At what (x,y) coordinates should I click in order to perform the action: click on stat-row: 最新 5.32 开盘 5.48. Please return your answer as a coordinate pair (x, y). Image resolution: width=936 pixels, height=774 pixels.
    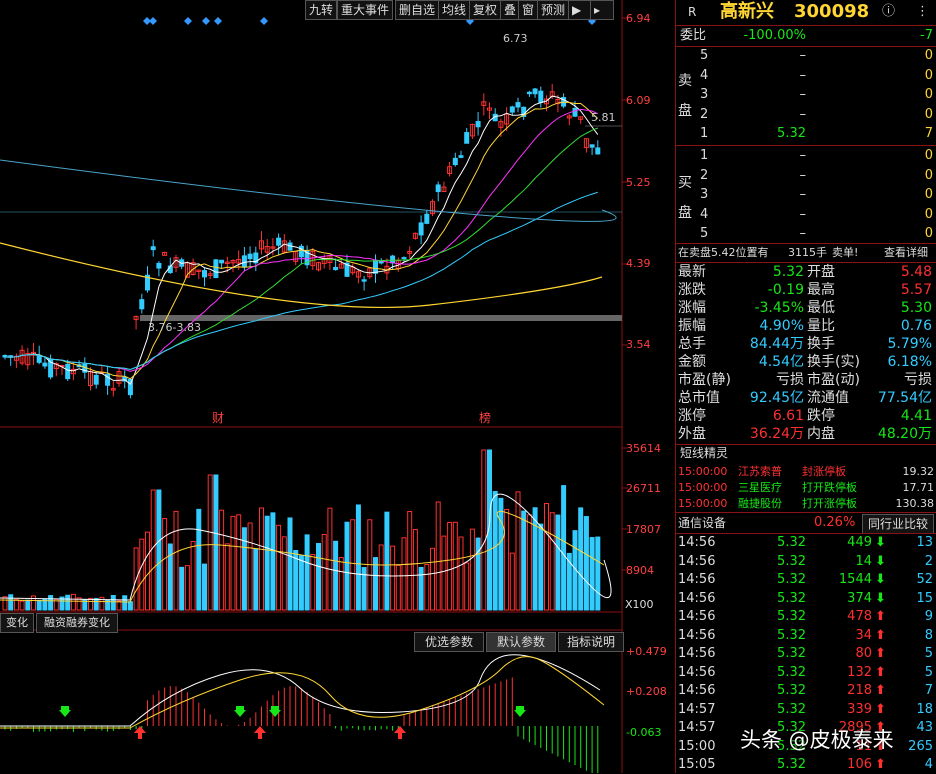
    Looking at the image, I should click on (805, 272).